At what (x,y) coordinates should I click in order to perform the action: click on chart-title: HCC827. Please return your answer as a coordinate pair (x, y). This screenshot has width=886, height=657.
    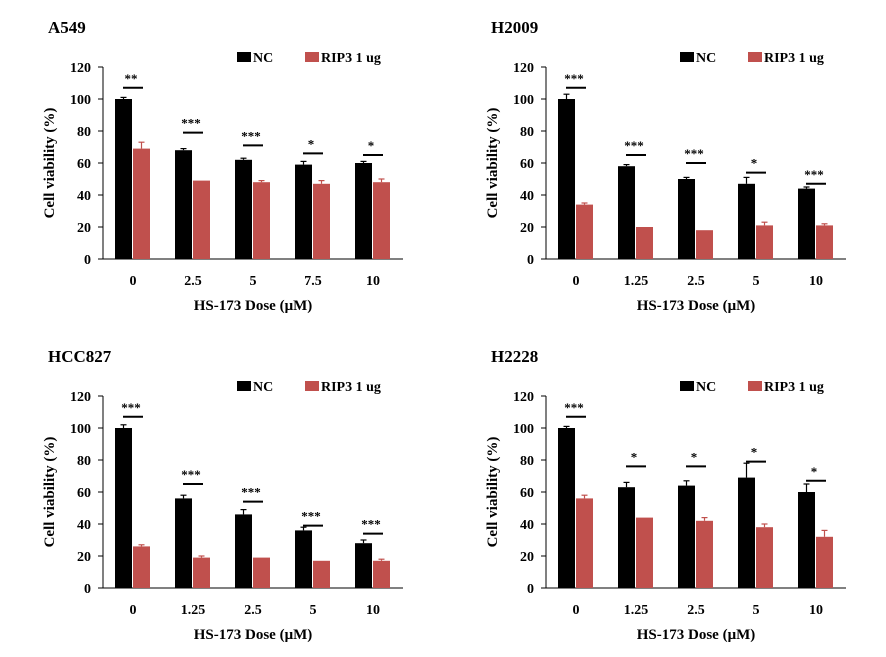
    Looking at the image, I should click on (80, 356).